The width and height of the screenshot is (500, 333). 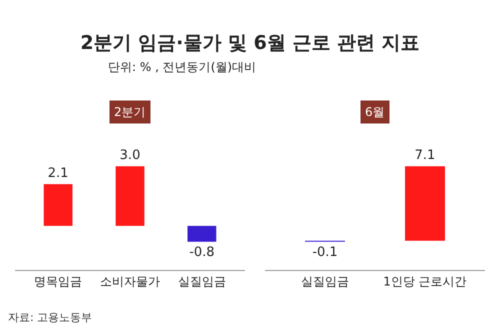 What do you see at coordinates (130, 112) in the screenshot?
I see `text: 2분기` at bounding box center [130, 112].